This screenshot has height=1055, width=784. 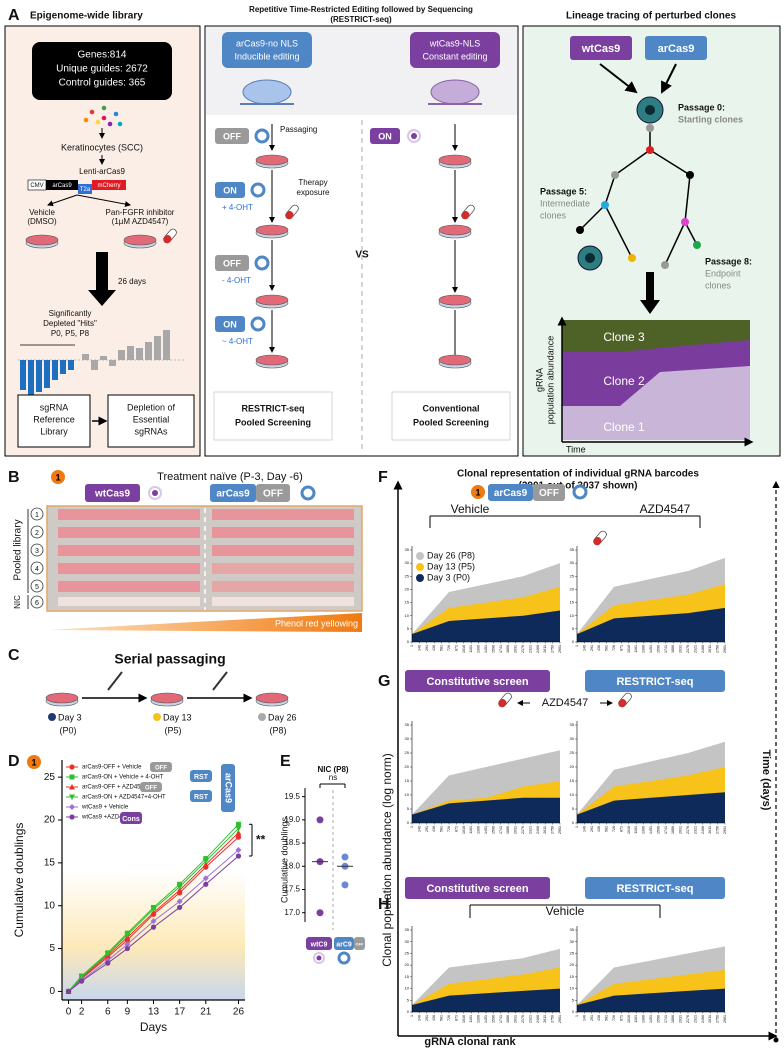 I want to click on y-tick-label: 30, so click(x=572, y=941).